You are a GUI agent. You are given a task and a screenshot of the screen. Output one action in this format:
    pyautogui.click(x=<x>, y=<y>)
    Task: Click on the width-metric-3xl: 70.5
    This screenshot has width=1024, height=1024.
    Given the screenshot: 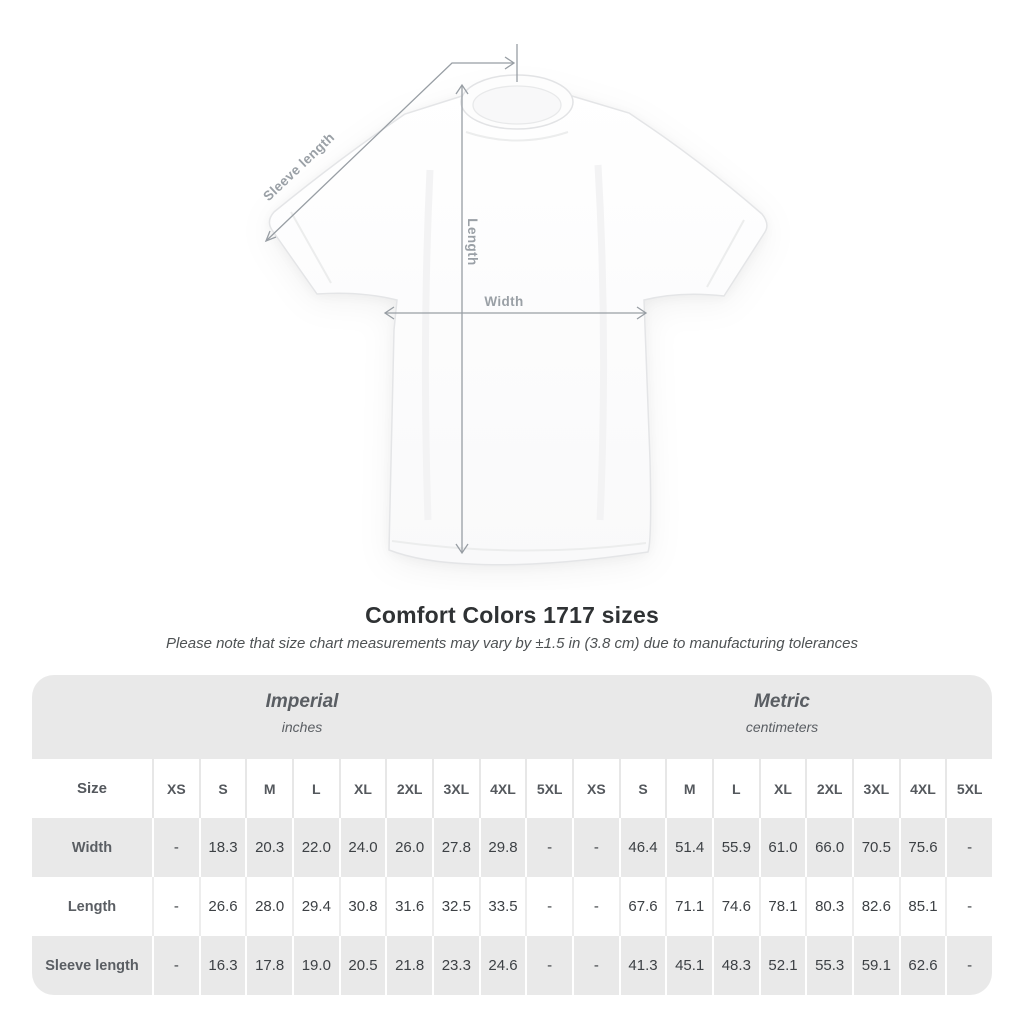 What is the action you would take?
    pyautogui.click(x=875, y=847)
    